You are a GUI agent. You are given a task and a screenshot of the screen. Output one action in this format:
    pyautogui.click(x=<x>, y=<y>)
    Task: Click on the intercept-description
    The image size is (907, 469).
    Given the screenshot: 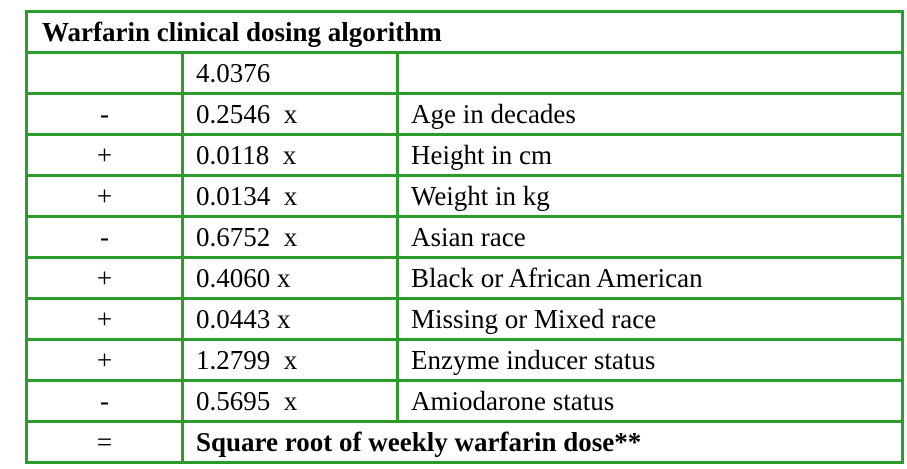 What is the action you would take?
    pyautogui.click(x=650, y=73)
    